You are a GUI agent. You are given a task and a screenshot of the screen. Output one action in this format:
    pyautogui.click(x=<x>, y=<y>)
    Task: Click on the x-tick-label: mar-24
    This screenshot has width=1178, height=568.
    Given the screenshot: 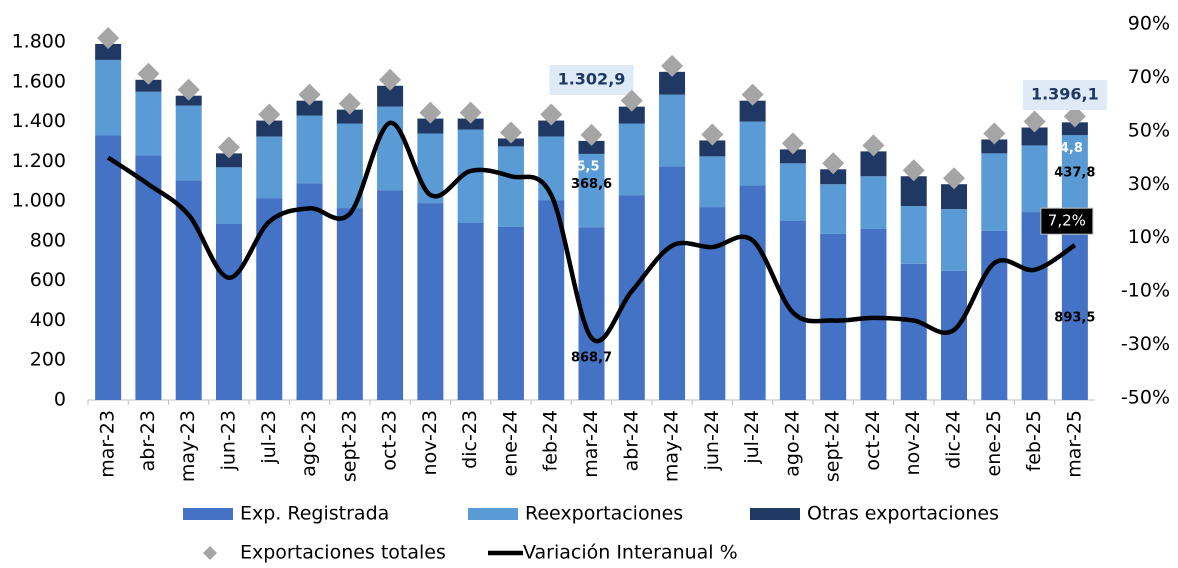 What is the action you would take?
    pyautogui.click(x=591, y=444)
    